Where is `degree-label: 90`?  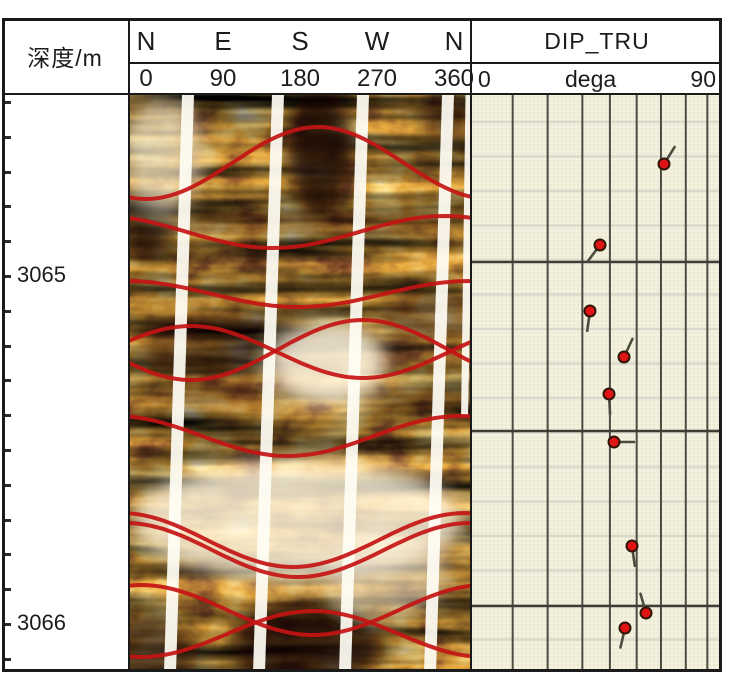
degree-label: 90 is located at coordinates (223, 78).